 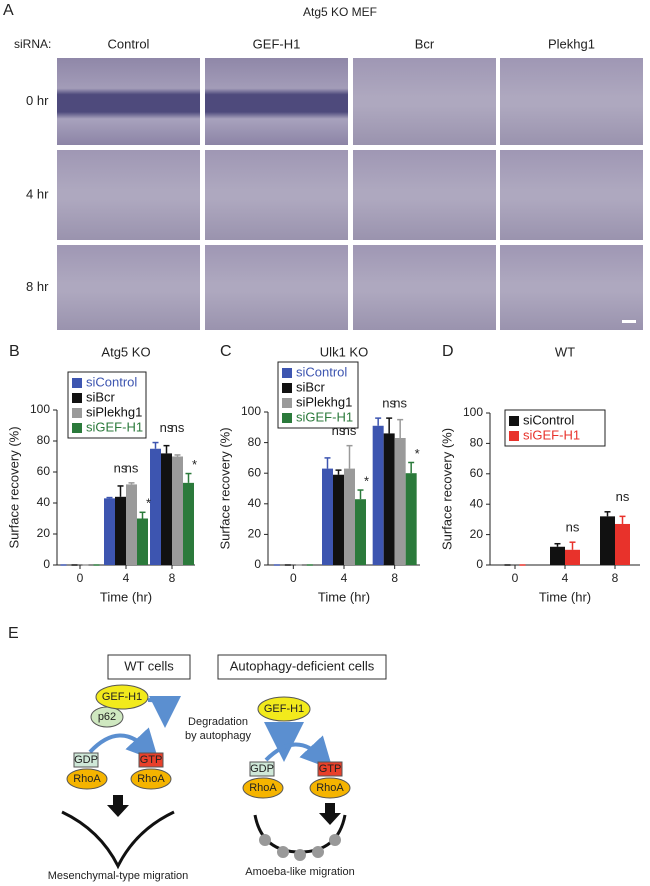 I want to click on rhoa, so click(x=87, y=779).